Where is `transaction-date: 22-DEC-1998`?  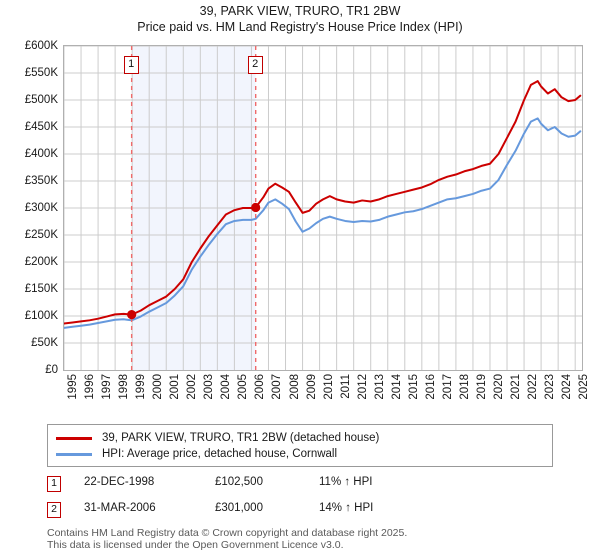
transaction-date: 22-DEC-1998 is located at coordinates (119, 482).